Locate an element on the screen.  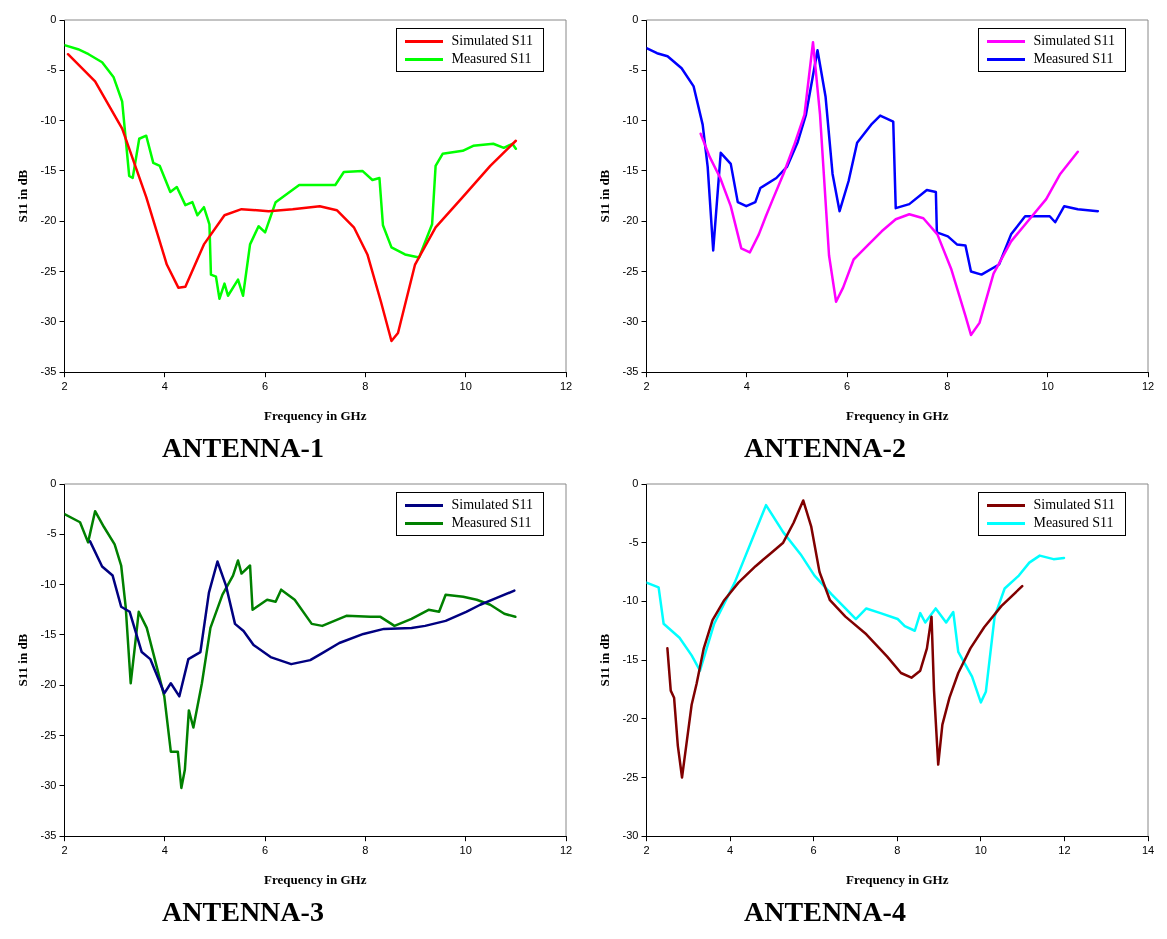
text: ANTENNA-2 is located at coordinates (825, 448).